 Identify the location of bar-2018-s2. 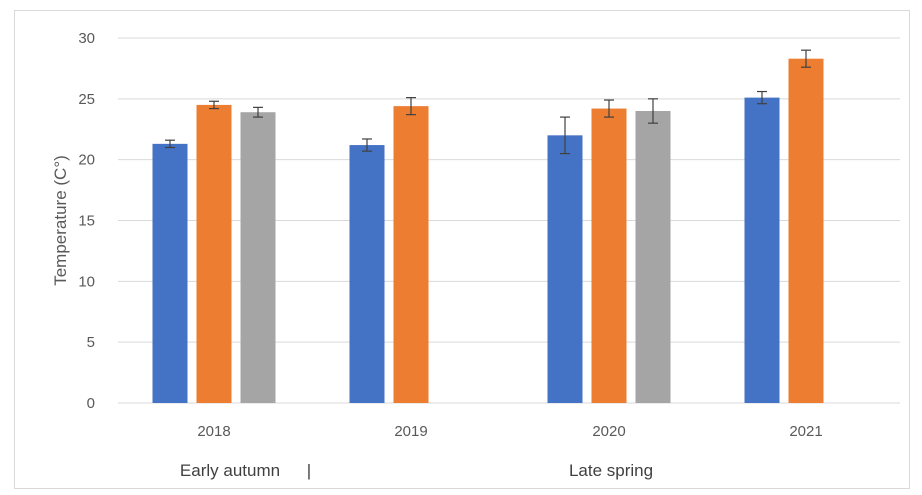
(214, 254).